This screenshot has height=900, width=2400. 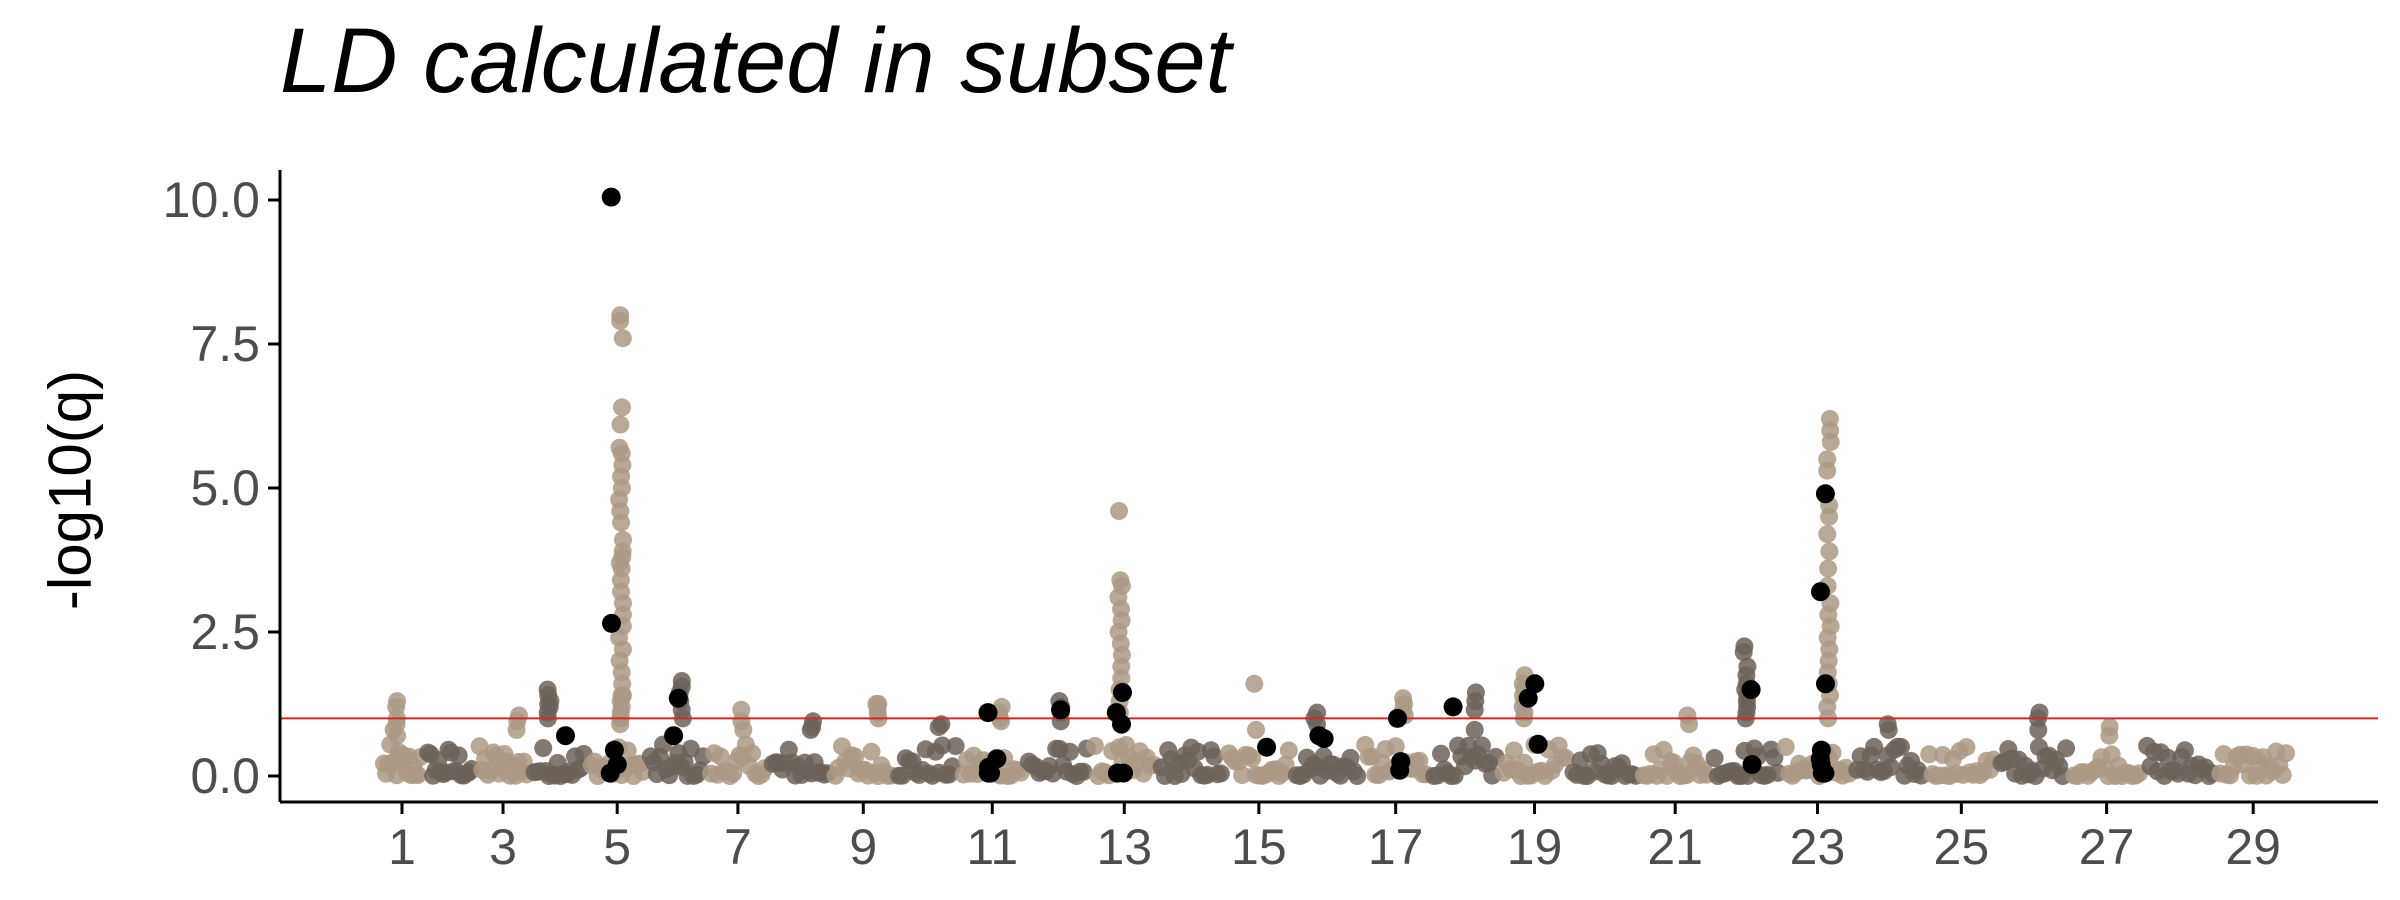 What do you see at coordinates (1335, 760) in the screenshot?
I see `snp-points-layer` at bounding box center [1335, 760].